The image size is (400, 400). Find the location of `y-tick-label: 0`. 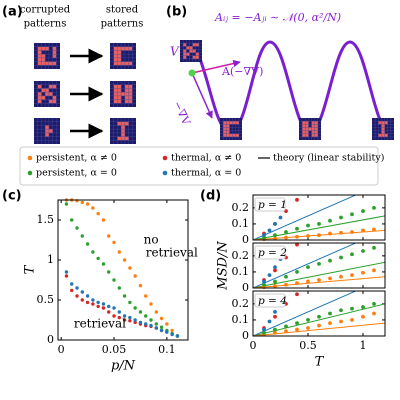

y-tick-label: 0 is located at coordinates (245, 239).